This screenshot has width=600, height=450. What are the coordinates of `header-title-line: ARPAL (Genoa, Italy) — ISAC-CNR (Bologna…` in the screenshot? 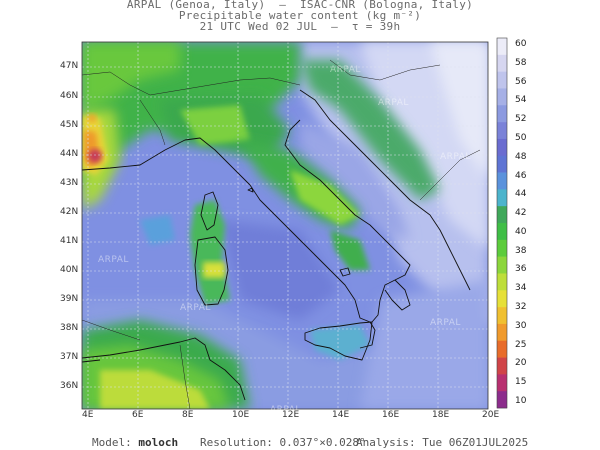 It's located at (300, 5).